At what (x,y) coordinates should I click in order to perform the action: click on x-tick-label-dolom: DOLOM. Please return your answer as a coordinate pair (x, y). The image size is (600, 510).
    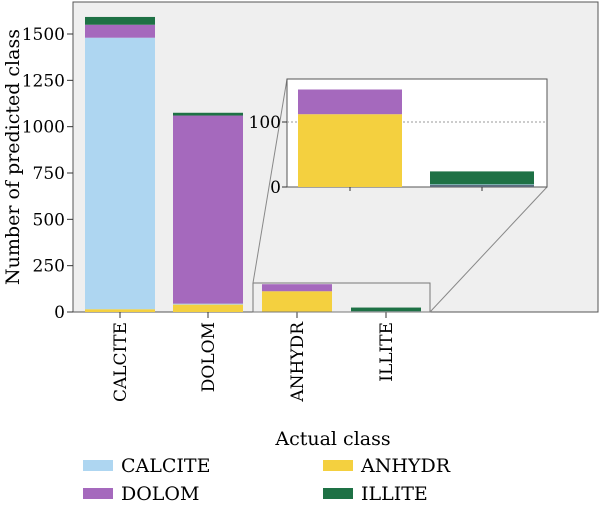
    Looking at the image, I should click on (209, 357).